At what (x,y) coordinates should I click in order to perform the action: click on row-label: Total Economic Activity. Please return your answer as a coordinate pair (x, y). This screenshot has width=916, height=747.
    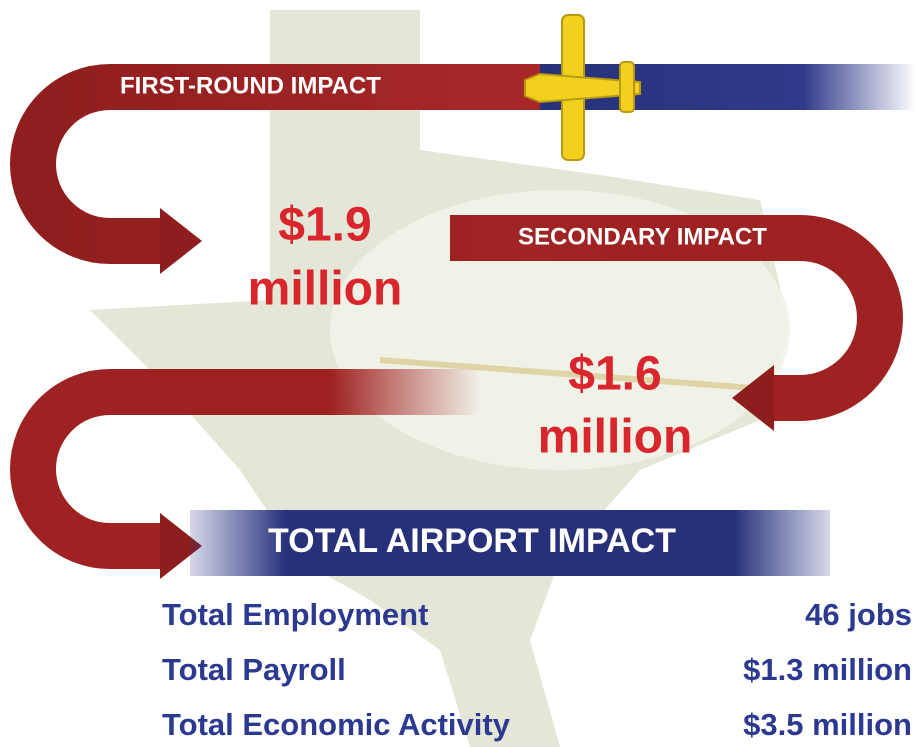
    Looking at the image, I should click on (336, 724).